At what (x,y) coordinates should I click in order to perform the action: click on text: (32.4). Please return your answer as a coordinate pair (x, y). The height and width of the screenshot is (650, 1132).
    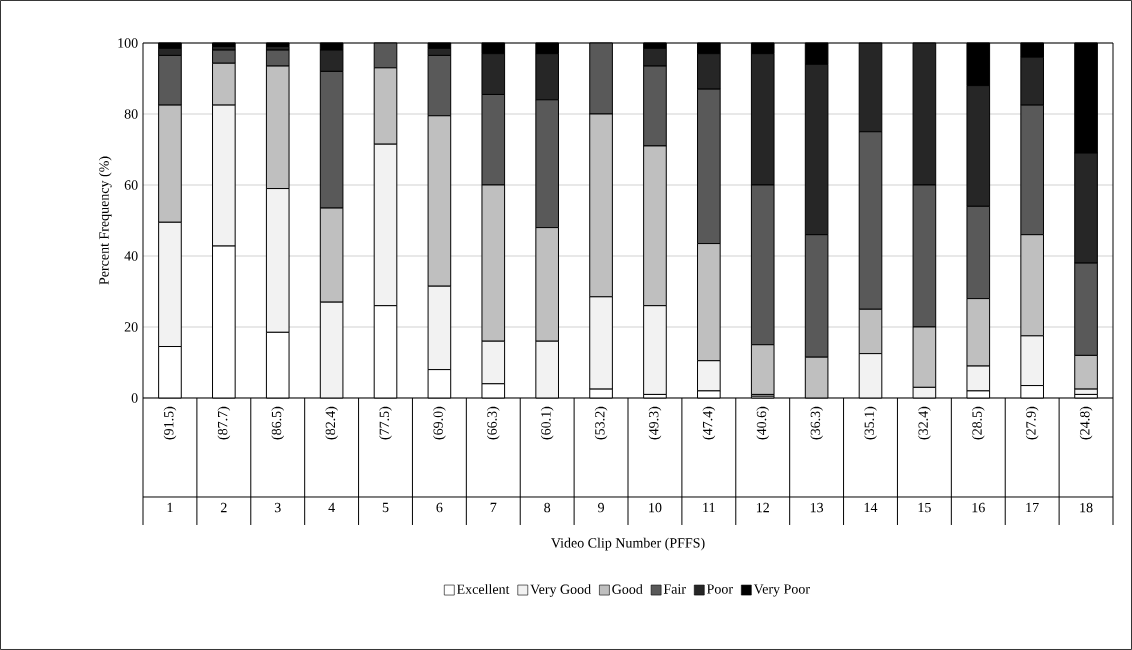
    Looking at the image, I should click on (924, 423).